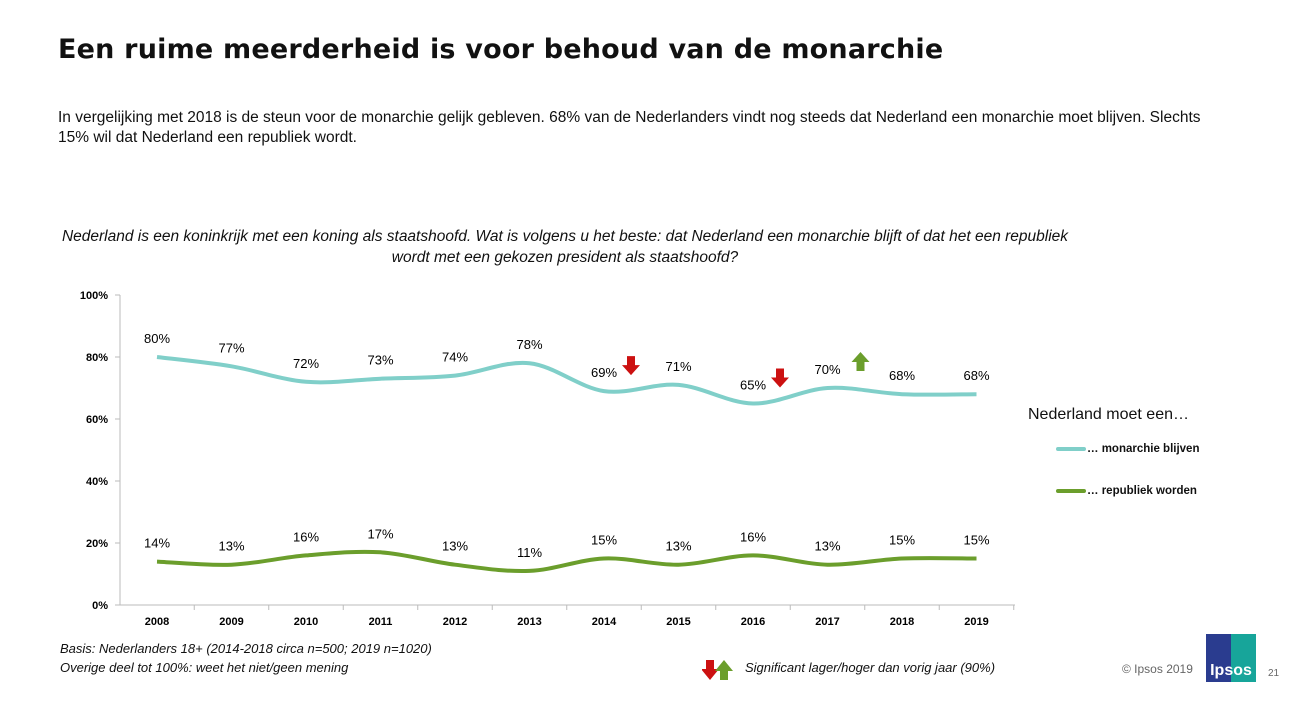  Describe the element at coordinates (306, 363) in the screenshot. I see `data-label: 72%` at that location.